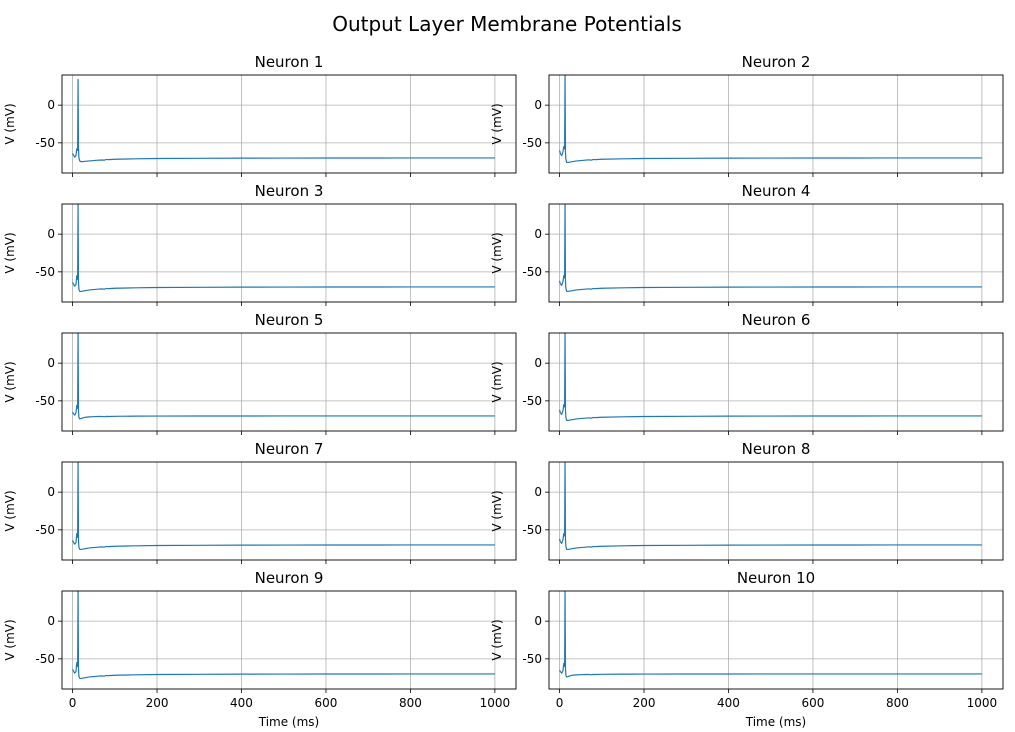 The width and height of the screenshot is (1015, 732). Describe the element at coordinates (289, 191) in the screenshot. I see `subplot-title: Neuron 3` at that location.